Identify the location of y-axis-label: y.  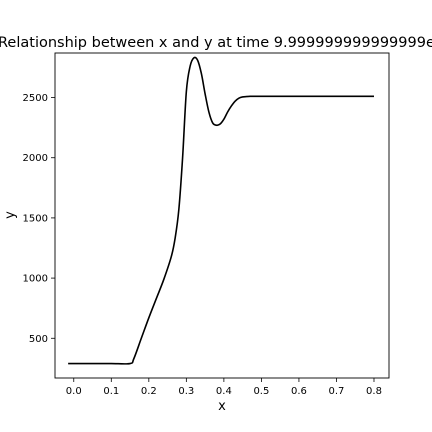
(10, 215).